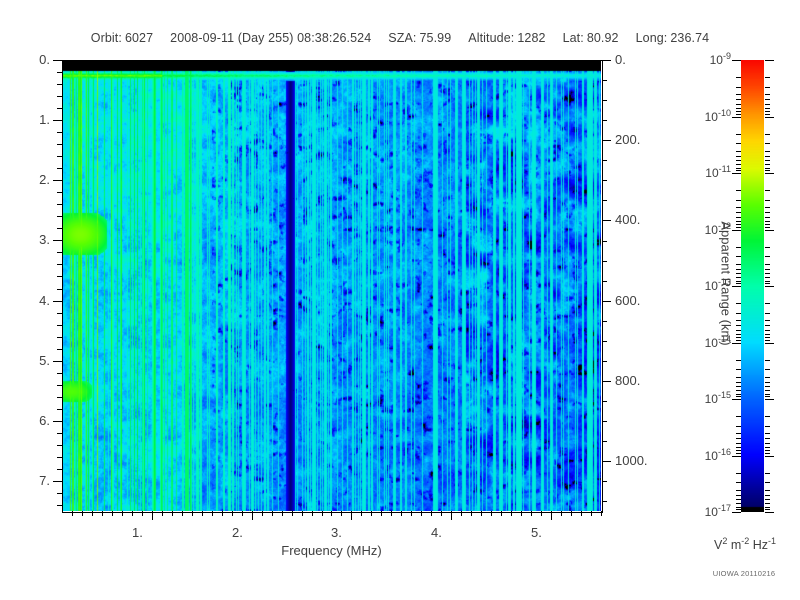 This screenshot has width=800, height=600. What do you see at coordinates (237, 532) in the screenshot?
I see `x-tick-label-2: 2.` at bounding box center [237, 532].